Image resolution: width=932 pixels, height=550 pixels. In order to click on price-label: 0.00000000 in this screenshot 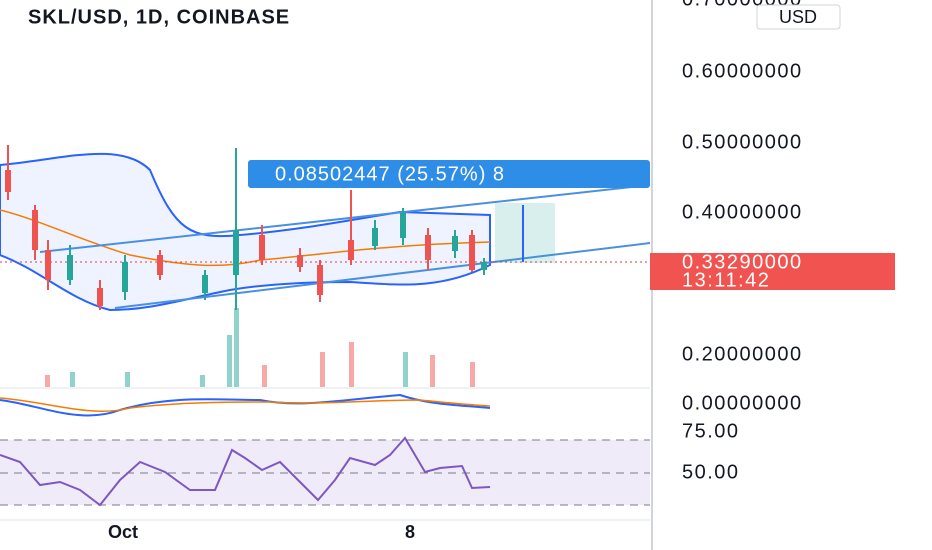, I will do `click(742, 403)`.